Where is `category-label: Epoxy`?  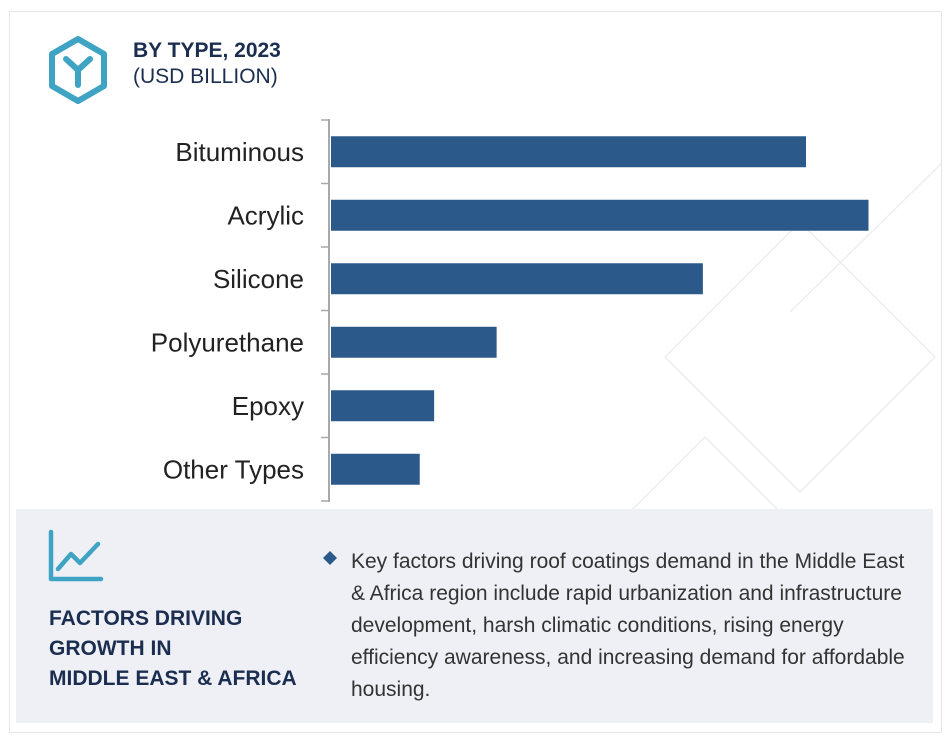
category-label: Epoxy is located at coordinates (268, 406).